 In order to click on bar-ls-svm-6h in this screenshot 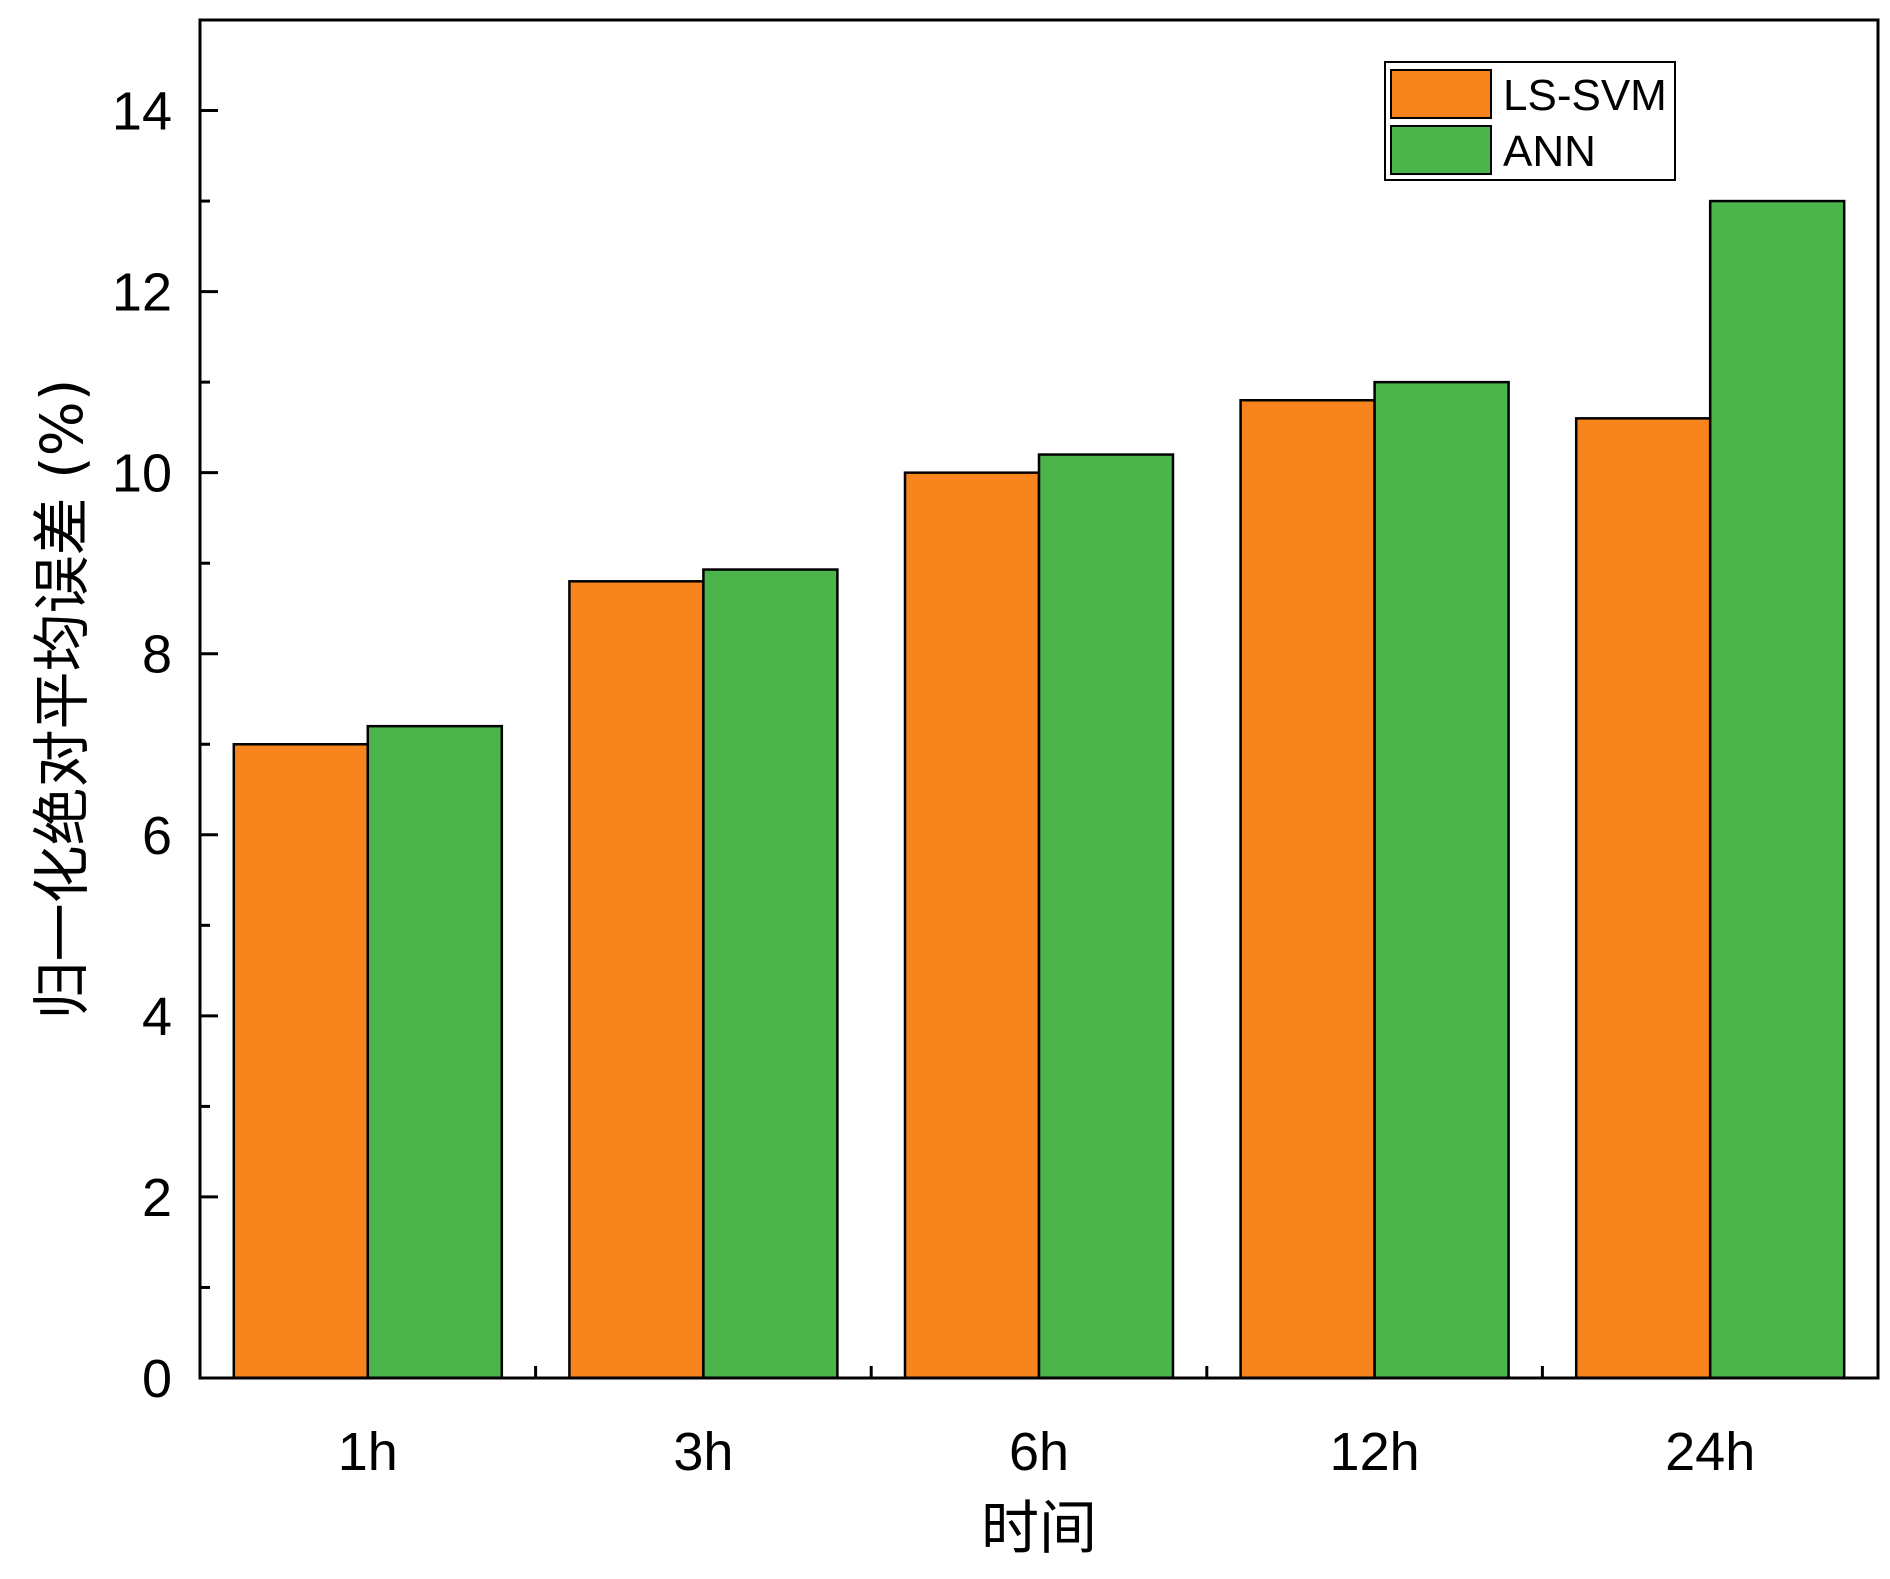, I will do `click(972, 925)`.